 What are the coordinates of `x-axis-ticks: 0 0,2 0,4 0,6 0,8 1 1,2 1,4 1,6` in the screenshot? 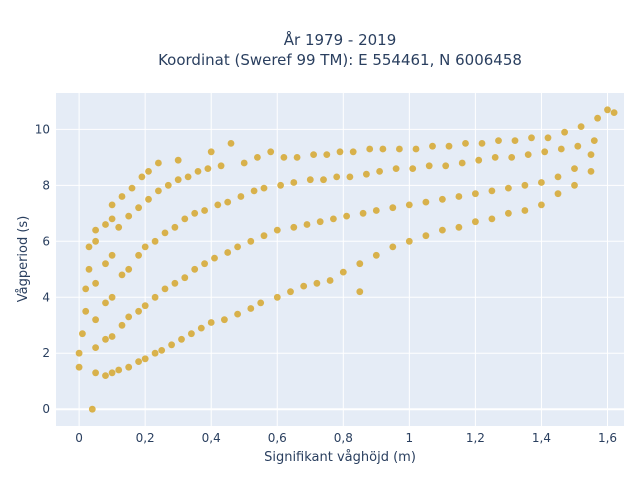 It's located at (346, 438).